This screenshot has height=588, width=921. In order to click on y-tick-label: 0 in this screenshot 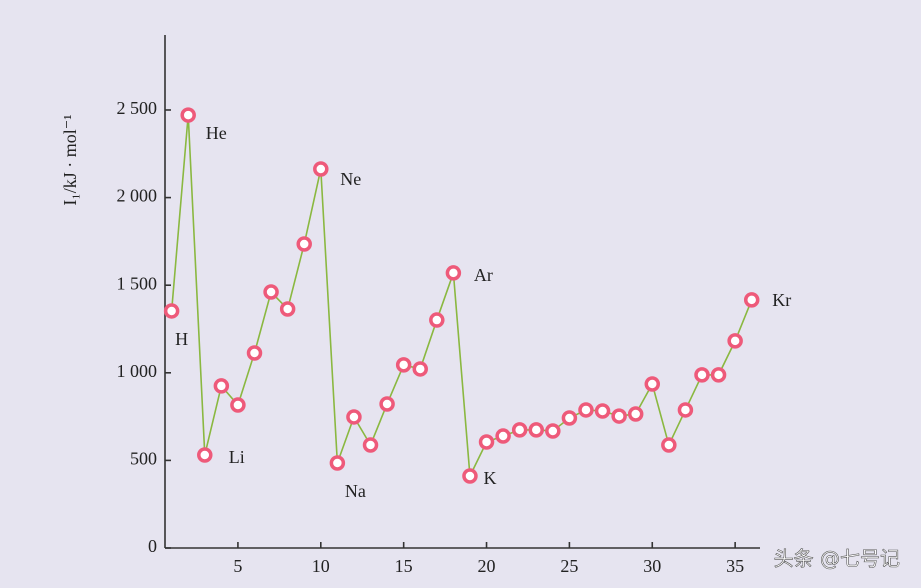, I will do `click(152, 546)`.